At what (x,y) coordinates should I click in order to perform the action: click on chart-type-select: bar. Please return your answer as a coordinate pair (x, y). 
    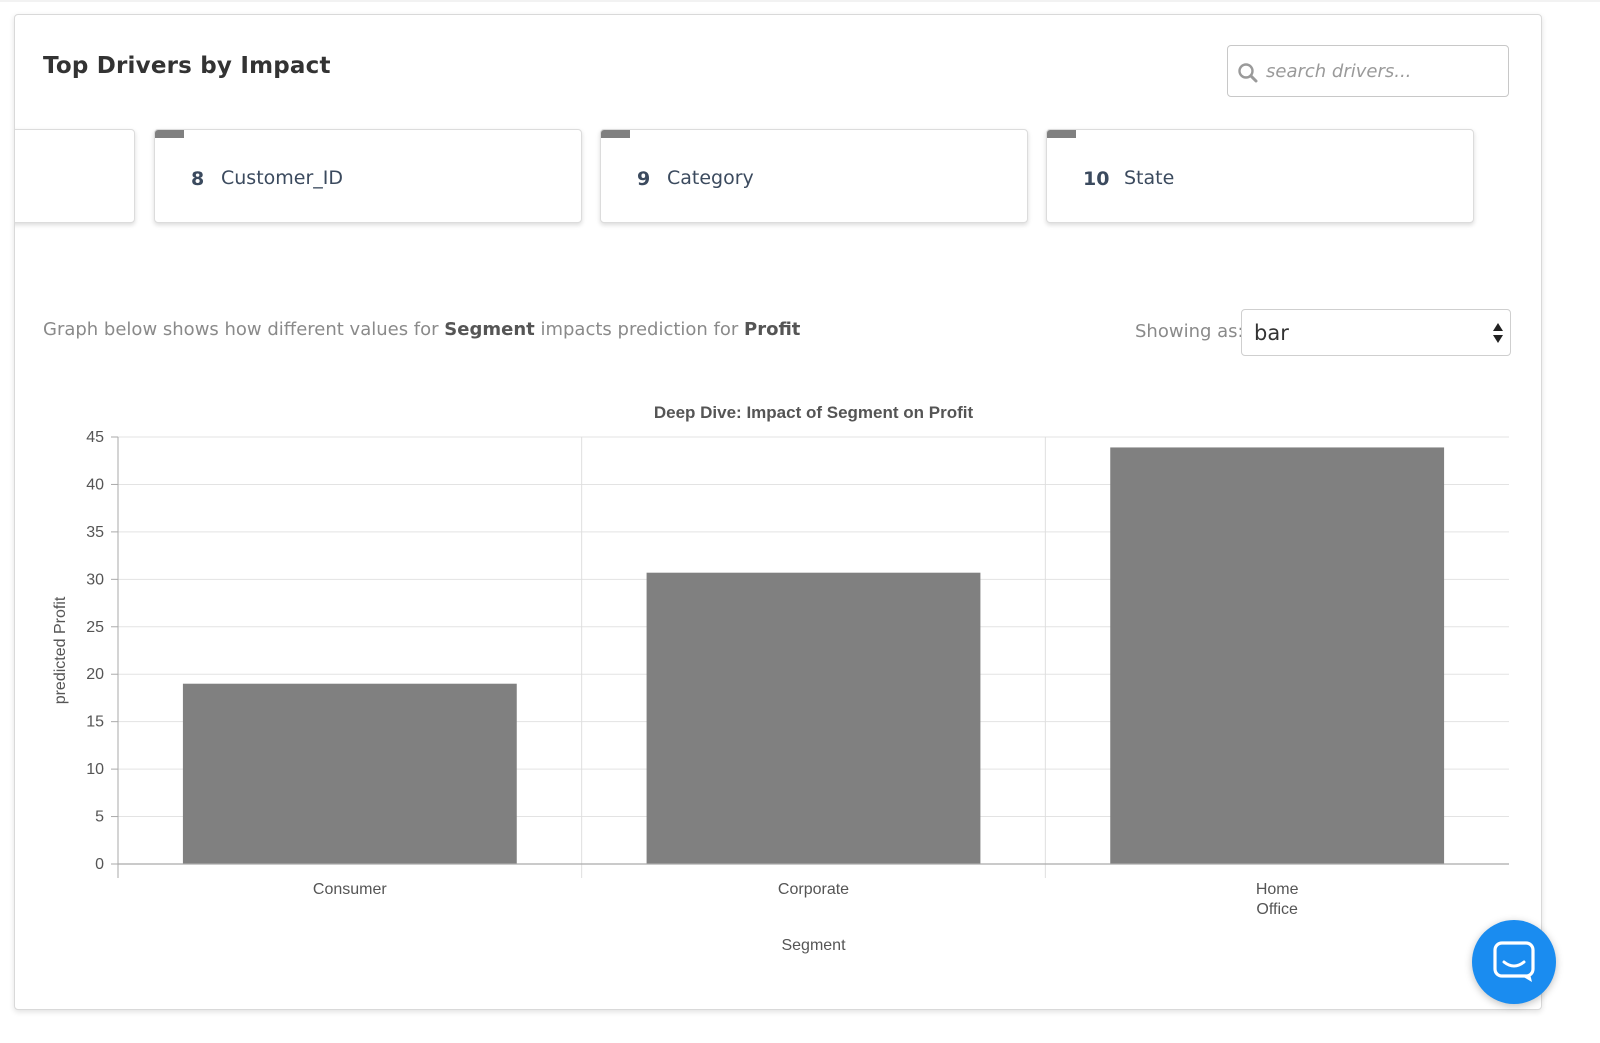
    Looking at the image, I should click on (1376, 332).